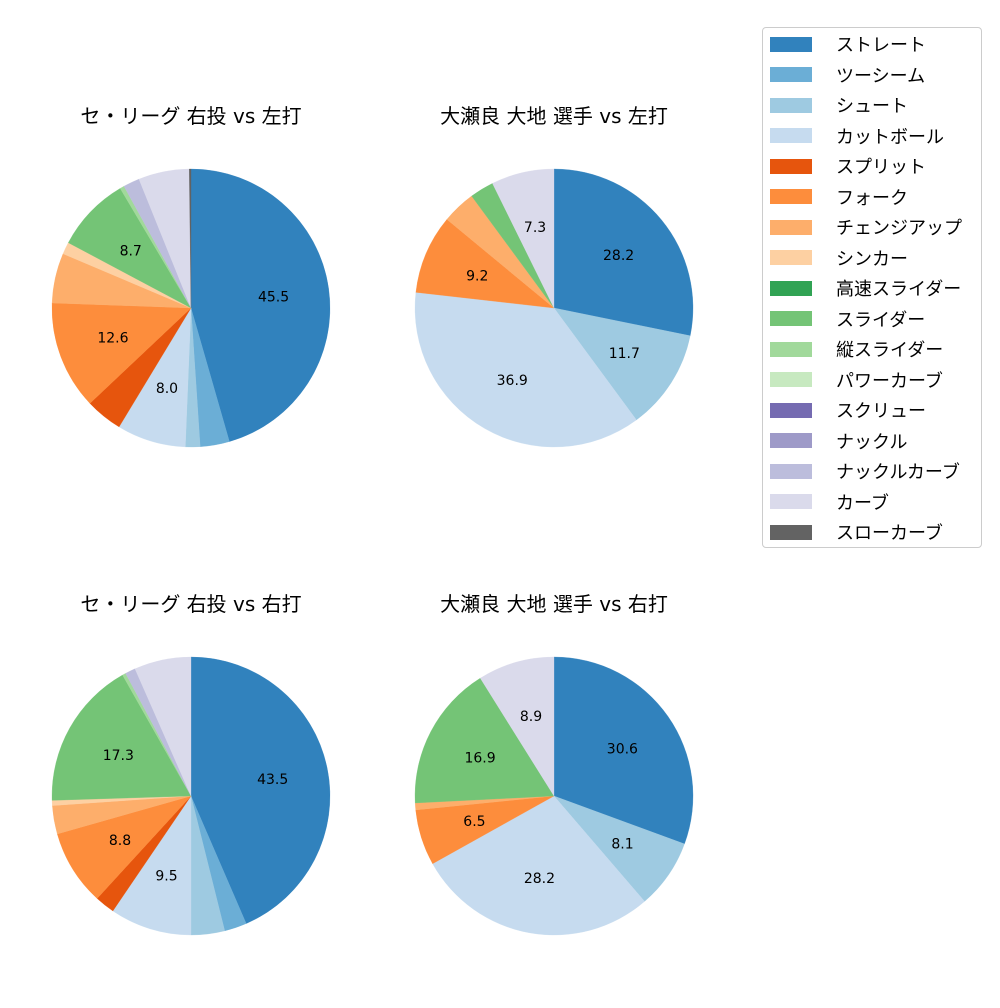 The image size is (1000, 1008). Describe the element at coordinates (881, 320) in the screenshot. I see `legend-label: スライダー` at that location.